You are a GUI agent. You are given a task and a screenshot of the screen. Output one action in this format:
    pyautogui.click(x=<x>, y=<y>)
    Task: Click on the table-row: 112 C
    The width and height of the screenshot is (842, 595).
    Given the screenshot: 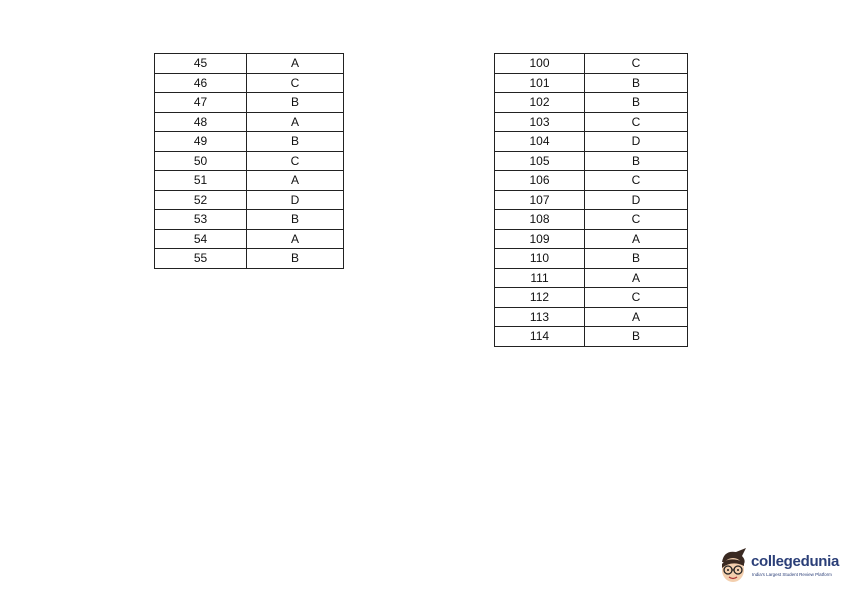 What is the action you would take?
    pyautogui.click(x=591, y=297)
    